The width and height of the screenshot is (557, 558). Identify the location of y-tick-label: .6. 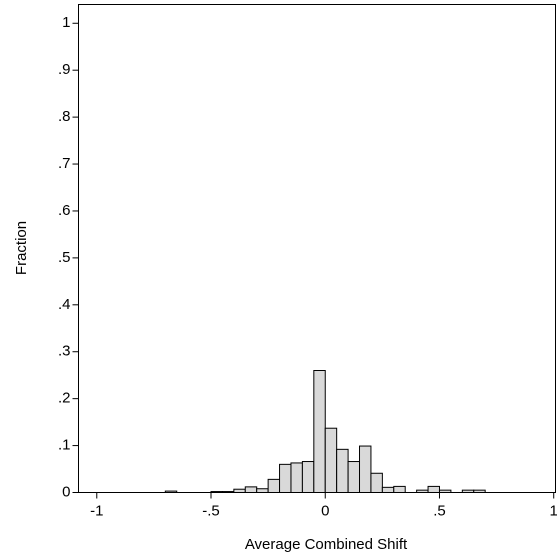
(64, 210).